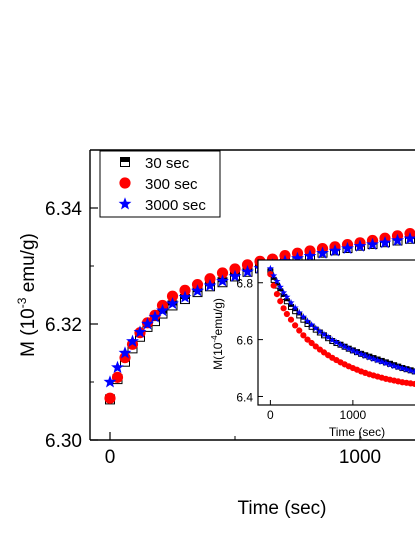  I want to click on inset-y-axis-label-exponent: -4, so click(214, 339).